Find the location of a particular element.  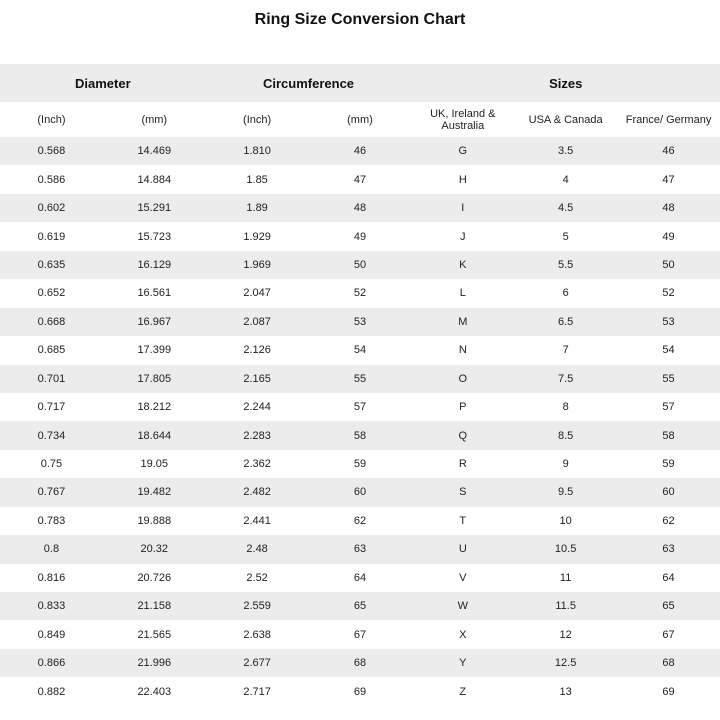

table-row: 0.619 15.723 1.929 49 J 5 49 is located at coordinates (360, 236).